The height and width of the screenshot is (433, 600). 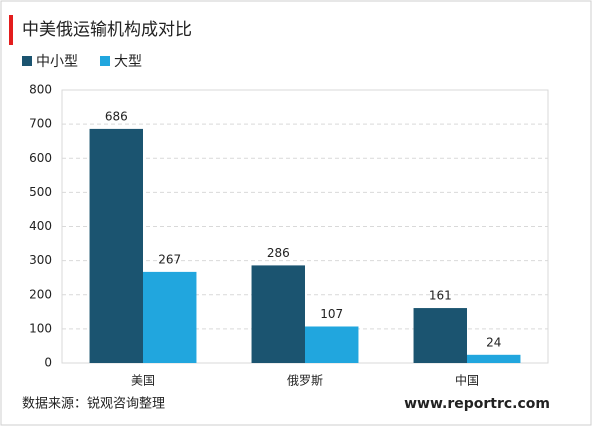 What do you see at coordinates (40, 124) in the screenshot?
I see `y-tick-label: 700` at bounding box center [40, 124].